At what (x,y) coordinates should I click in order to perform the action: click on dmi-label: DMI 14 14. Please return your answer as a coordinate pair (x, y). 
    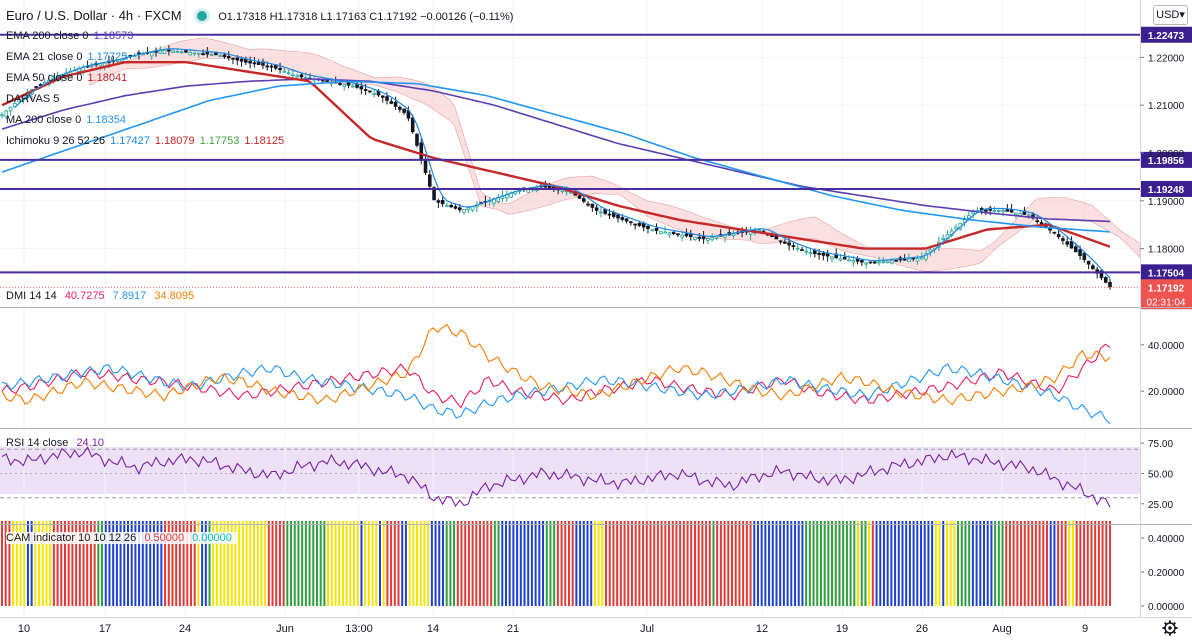
    Looking at the image, I should click on (31, 296).